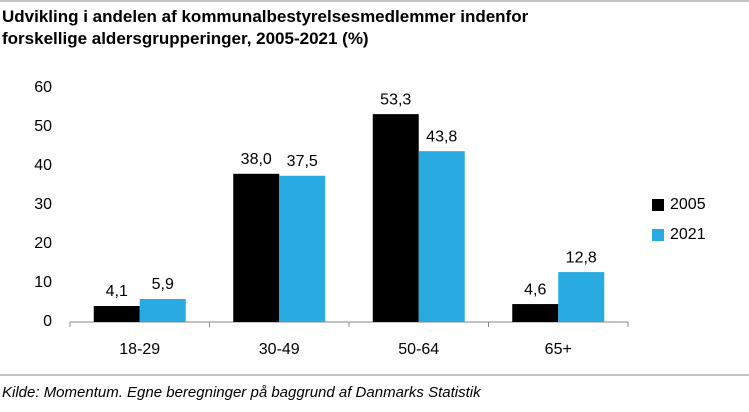 This screenshot has width=749, height=412. What do you see at coordinates (163, 284) in the screenshot?
I see `value-label: 5,9` at bounding box center [163, 284].